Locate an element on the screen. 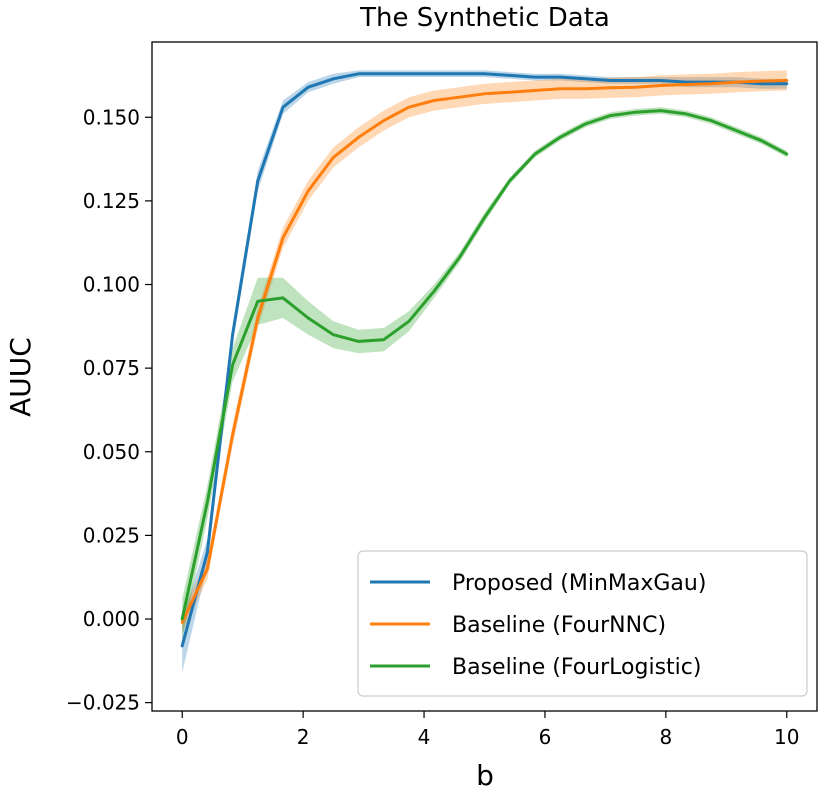 The image size is (830, 800). legend-label: Proposed (MinMaxGau) is located at coordinates (579, 583).